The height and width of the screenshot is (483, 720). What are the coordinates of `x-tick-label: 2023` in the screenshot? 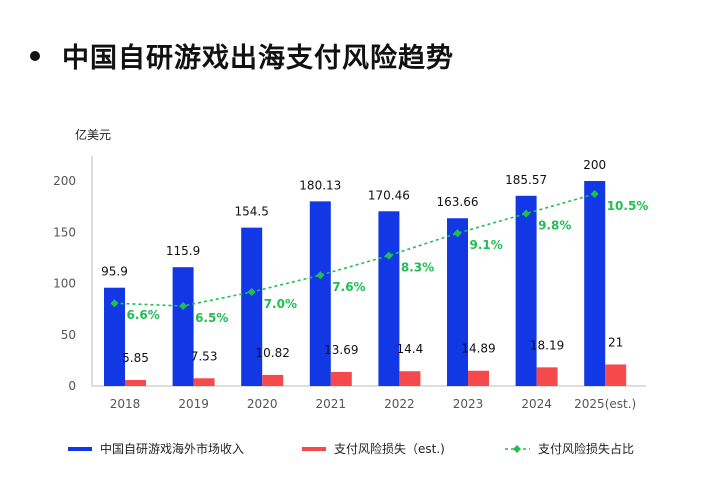 It's located at (468, 404).